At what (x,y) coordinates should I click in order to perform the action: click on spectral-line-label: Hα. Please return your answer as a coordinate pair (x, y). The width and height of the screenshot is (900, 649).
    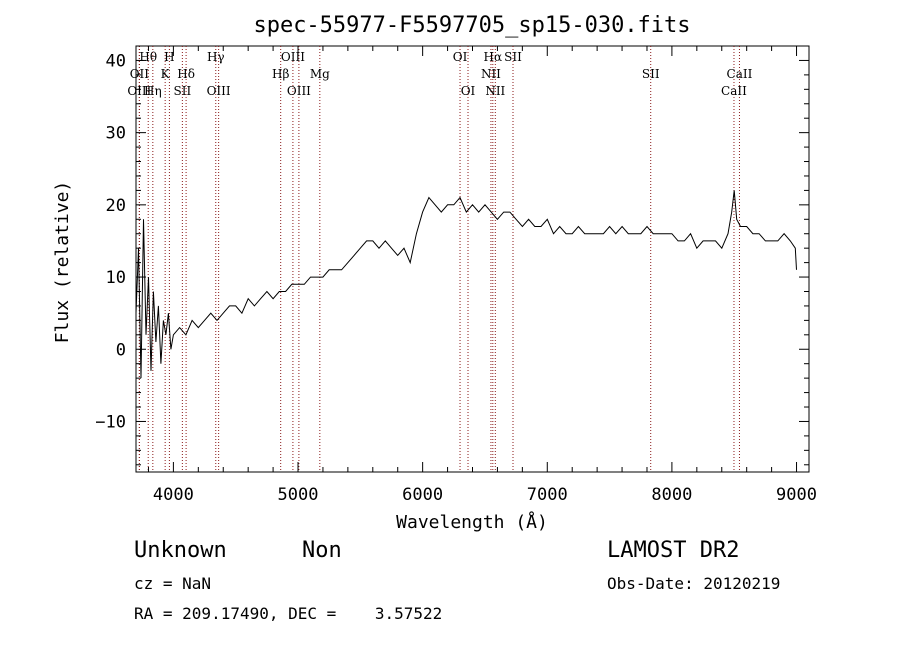
    Looking at the image, I should click on (493, 57).